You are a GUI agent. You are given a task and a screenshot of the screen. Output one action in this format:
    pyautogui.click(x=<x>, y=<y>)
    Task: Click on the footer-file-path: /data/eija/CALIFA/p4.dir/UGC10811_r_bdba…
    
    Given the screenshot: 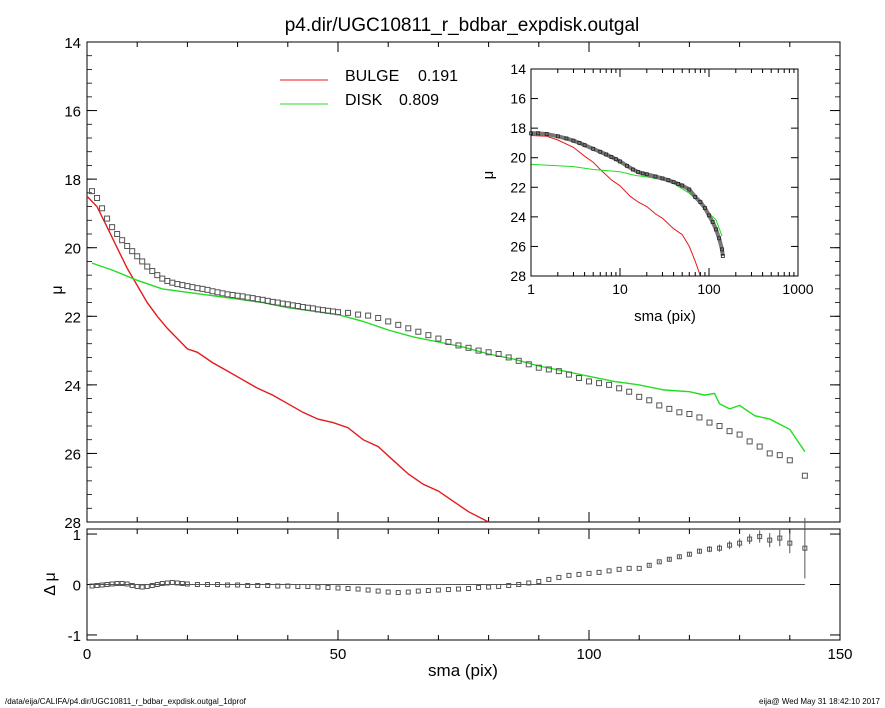 What is the action you would take?
    pyautogui.click(x=126, y=701)
    